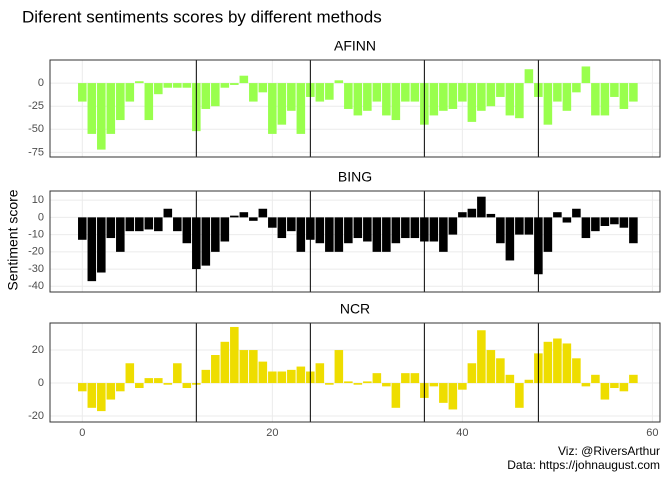  What do you see at coordinates (355, 177) in the screenshot?
I see `panel-title: BING` at bounding box center [355, 177].